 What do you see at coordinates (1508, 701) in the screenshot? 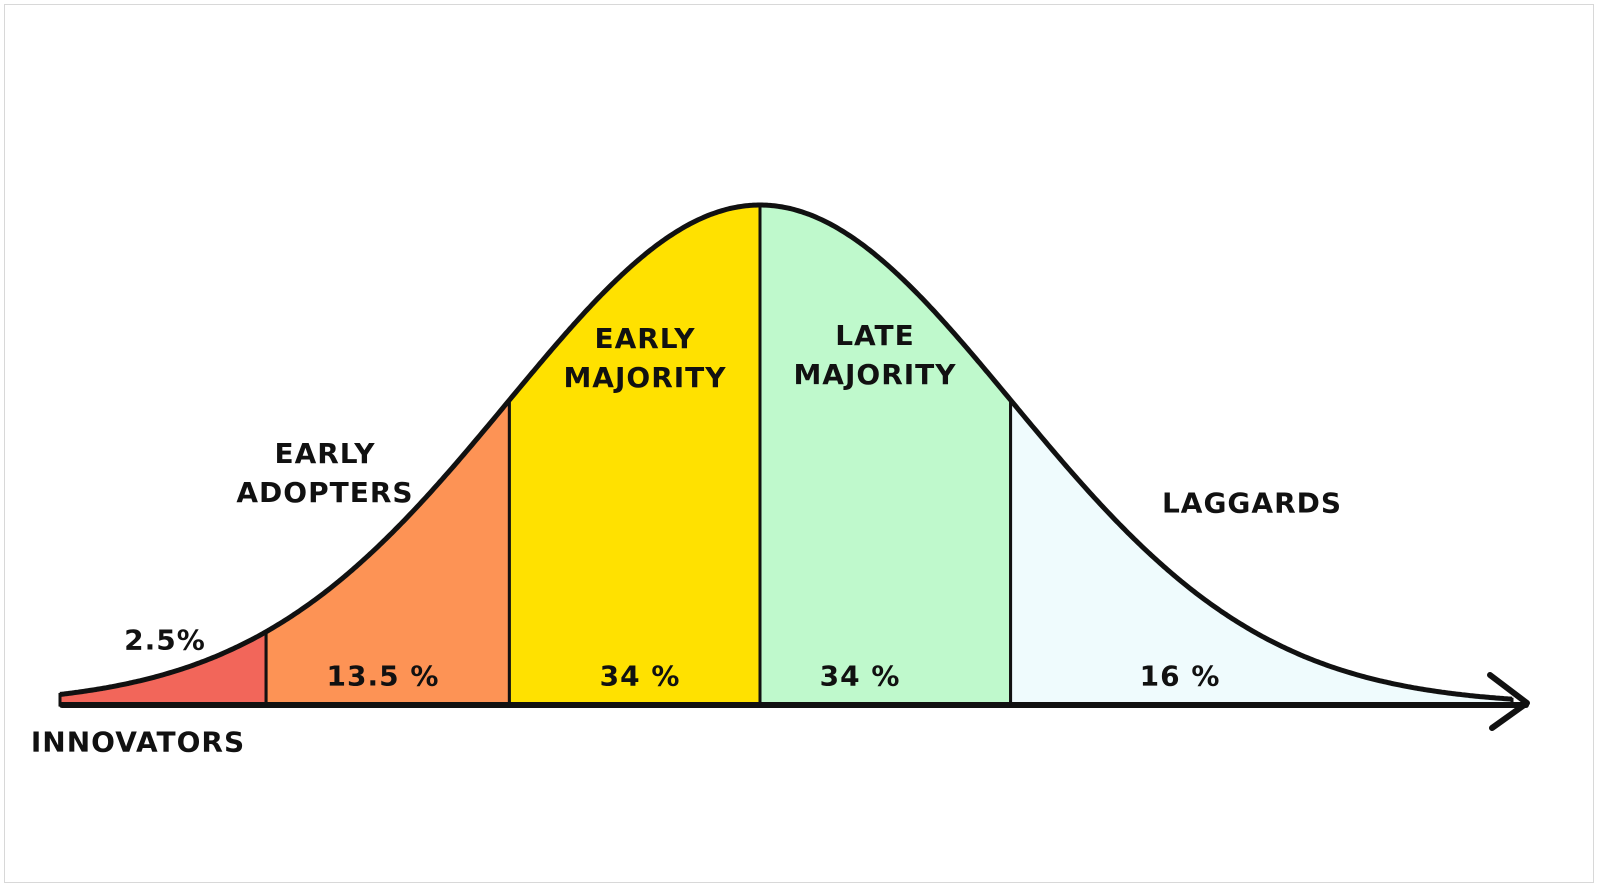
I see `arrow-head` at bounding box center [1508, 701].